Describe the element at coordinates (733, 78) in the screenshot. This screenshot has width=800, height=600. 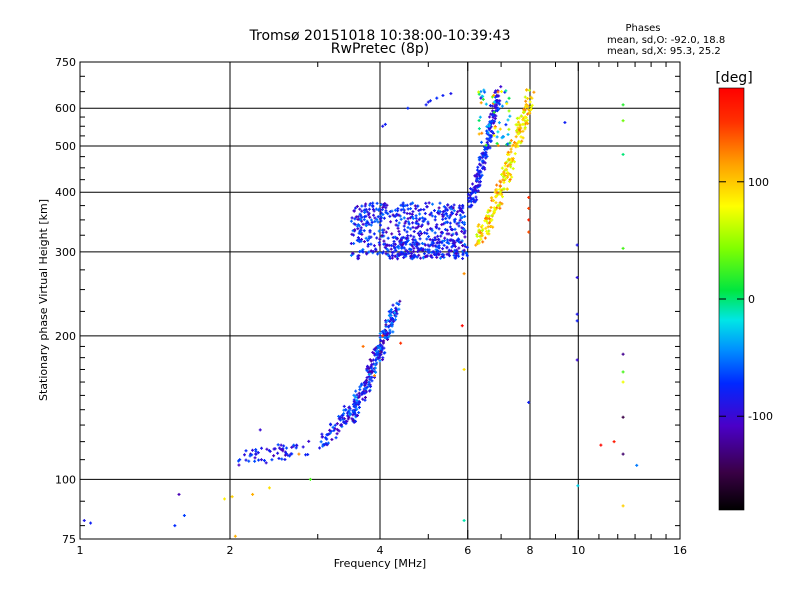
I see `colorbar-label: [deg]` at that location.